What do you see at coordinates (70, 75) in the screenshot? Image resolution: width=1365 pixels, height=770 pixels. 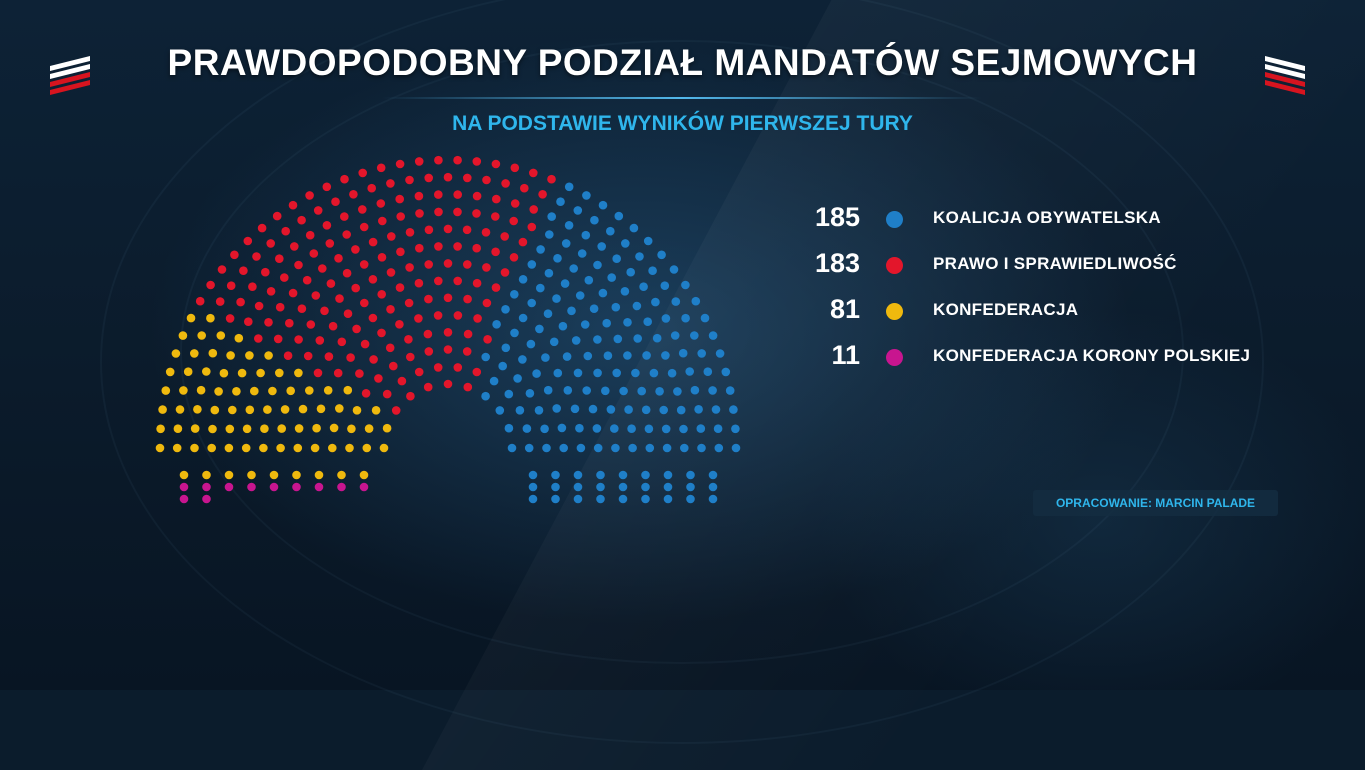 I see `polish-flag-icon` at bounding box center [70, 75].